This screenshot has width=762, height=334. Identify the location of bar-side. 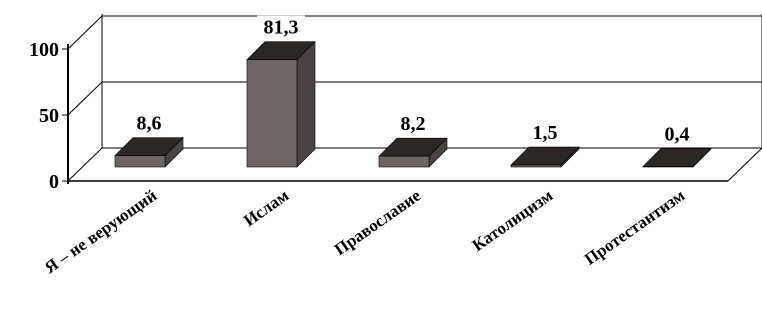
(306, 104).